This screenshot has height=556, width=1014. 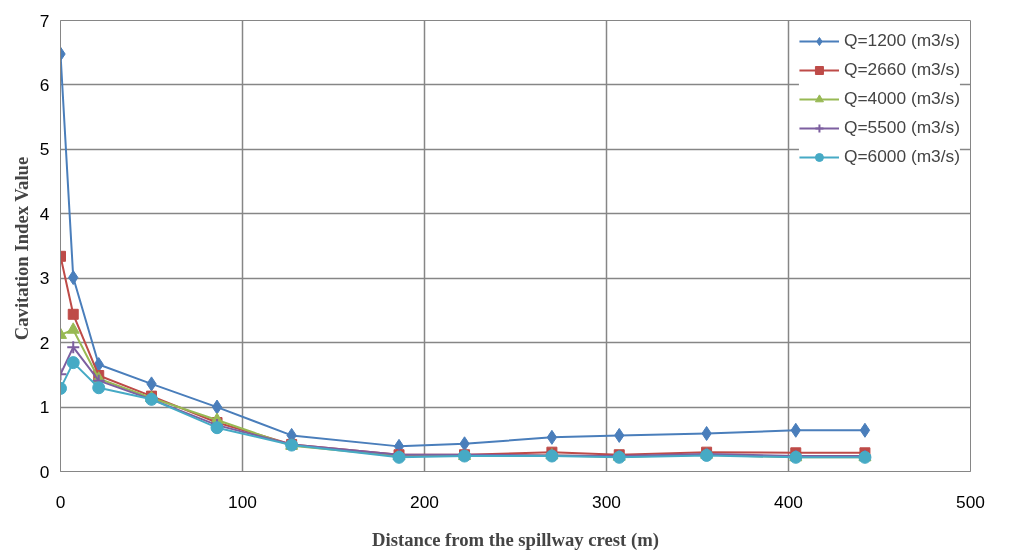 I want to click on x-tick-label: 300, so click(x=606, y=501).